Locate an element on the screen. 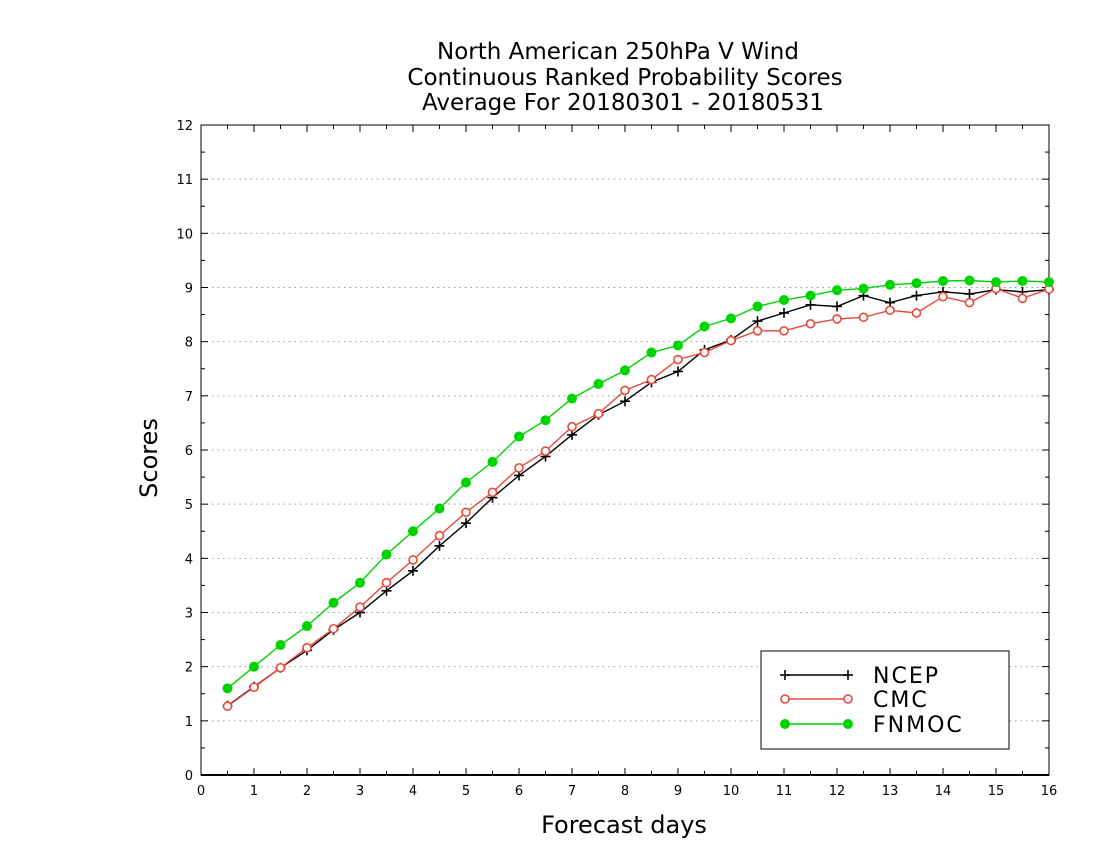  x-tick-label-16: 16 is located at coordinates (1049, 791).